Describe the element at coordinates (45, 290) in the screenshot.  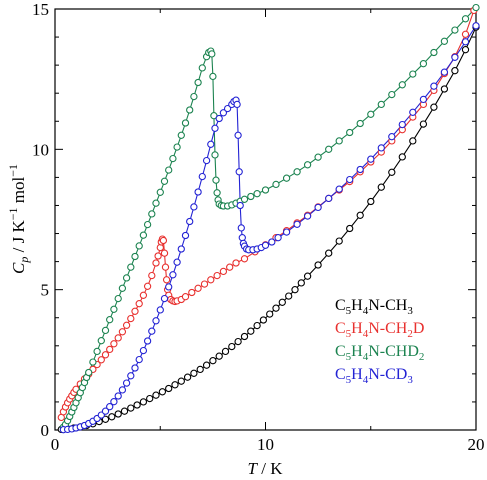
I see `y-tick-label: 5` at that location.